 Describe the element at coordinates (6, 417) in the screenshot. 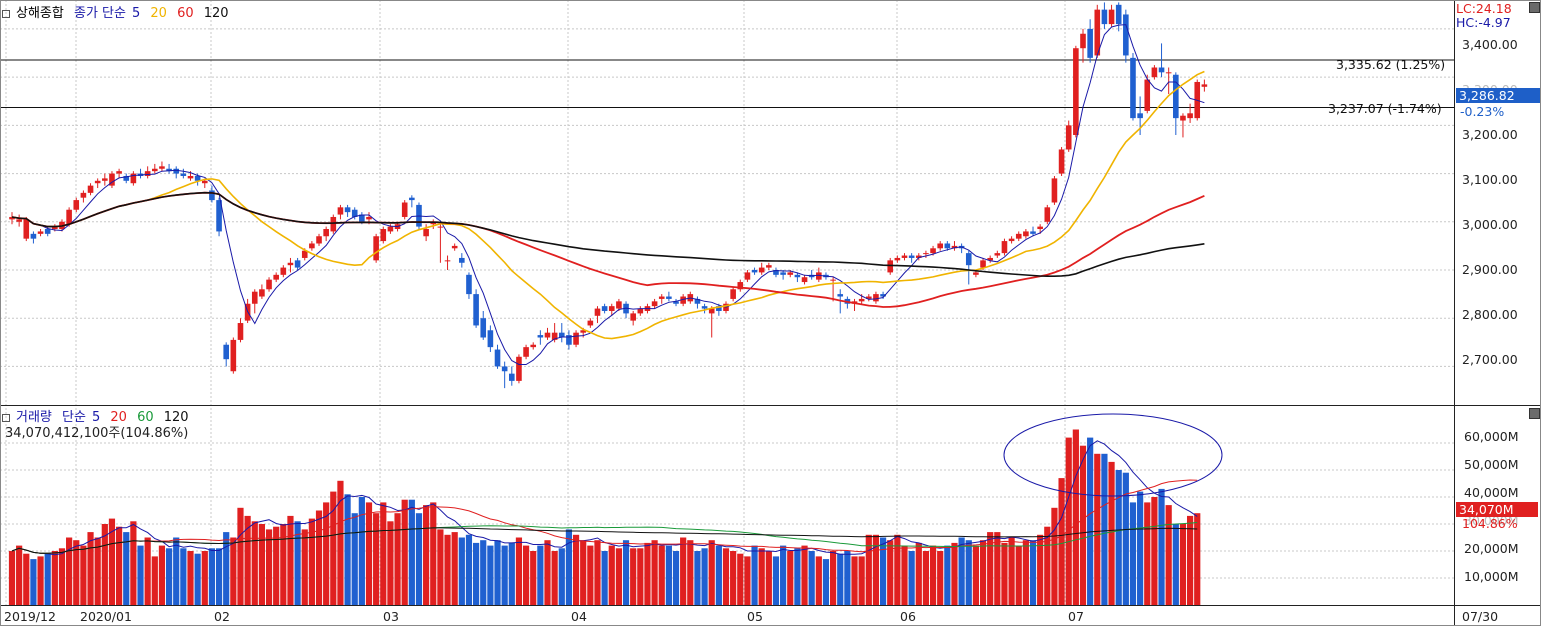

I see `legend-box-icon` at that location.